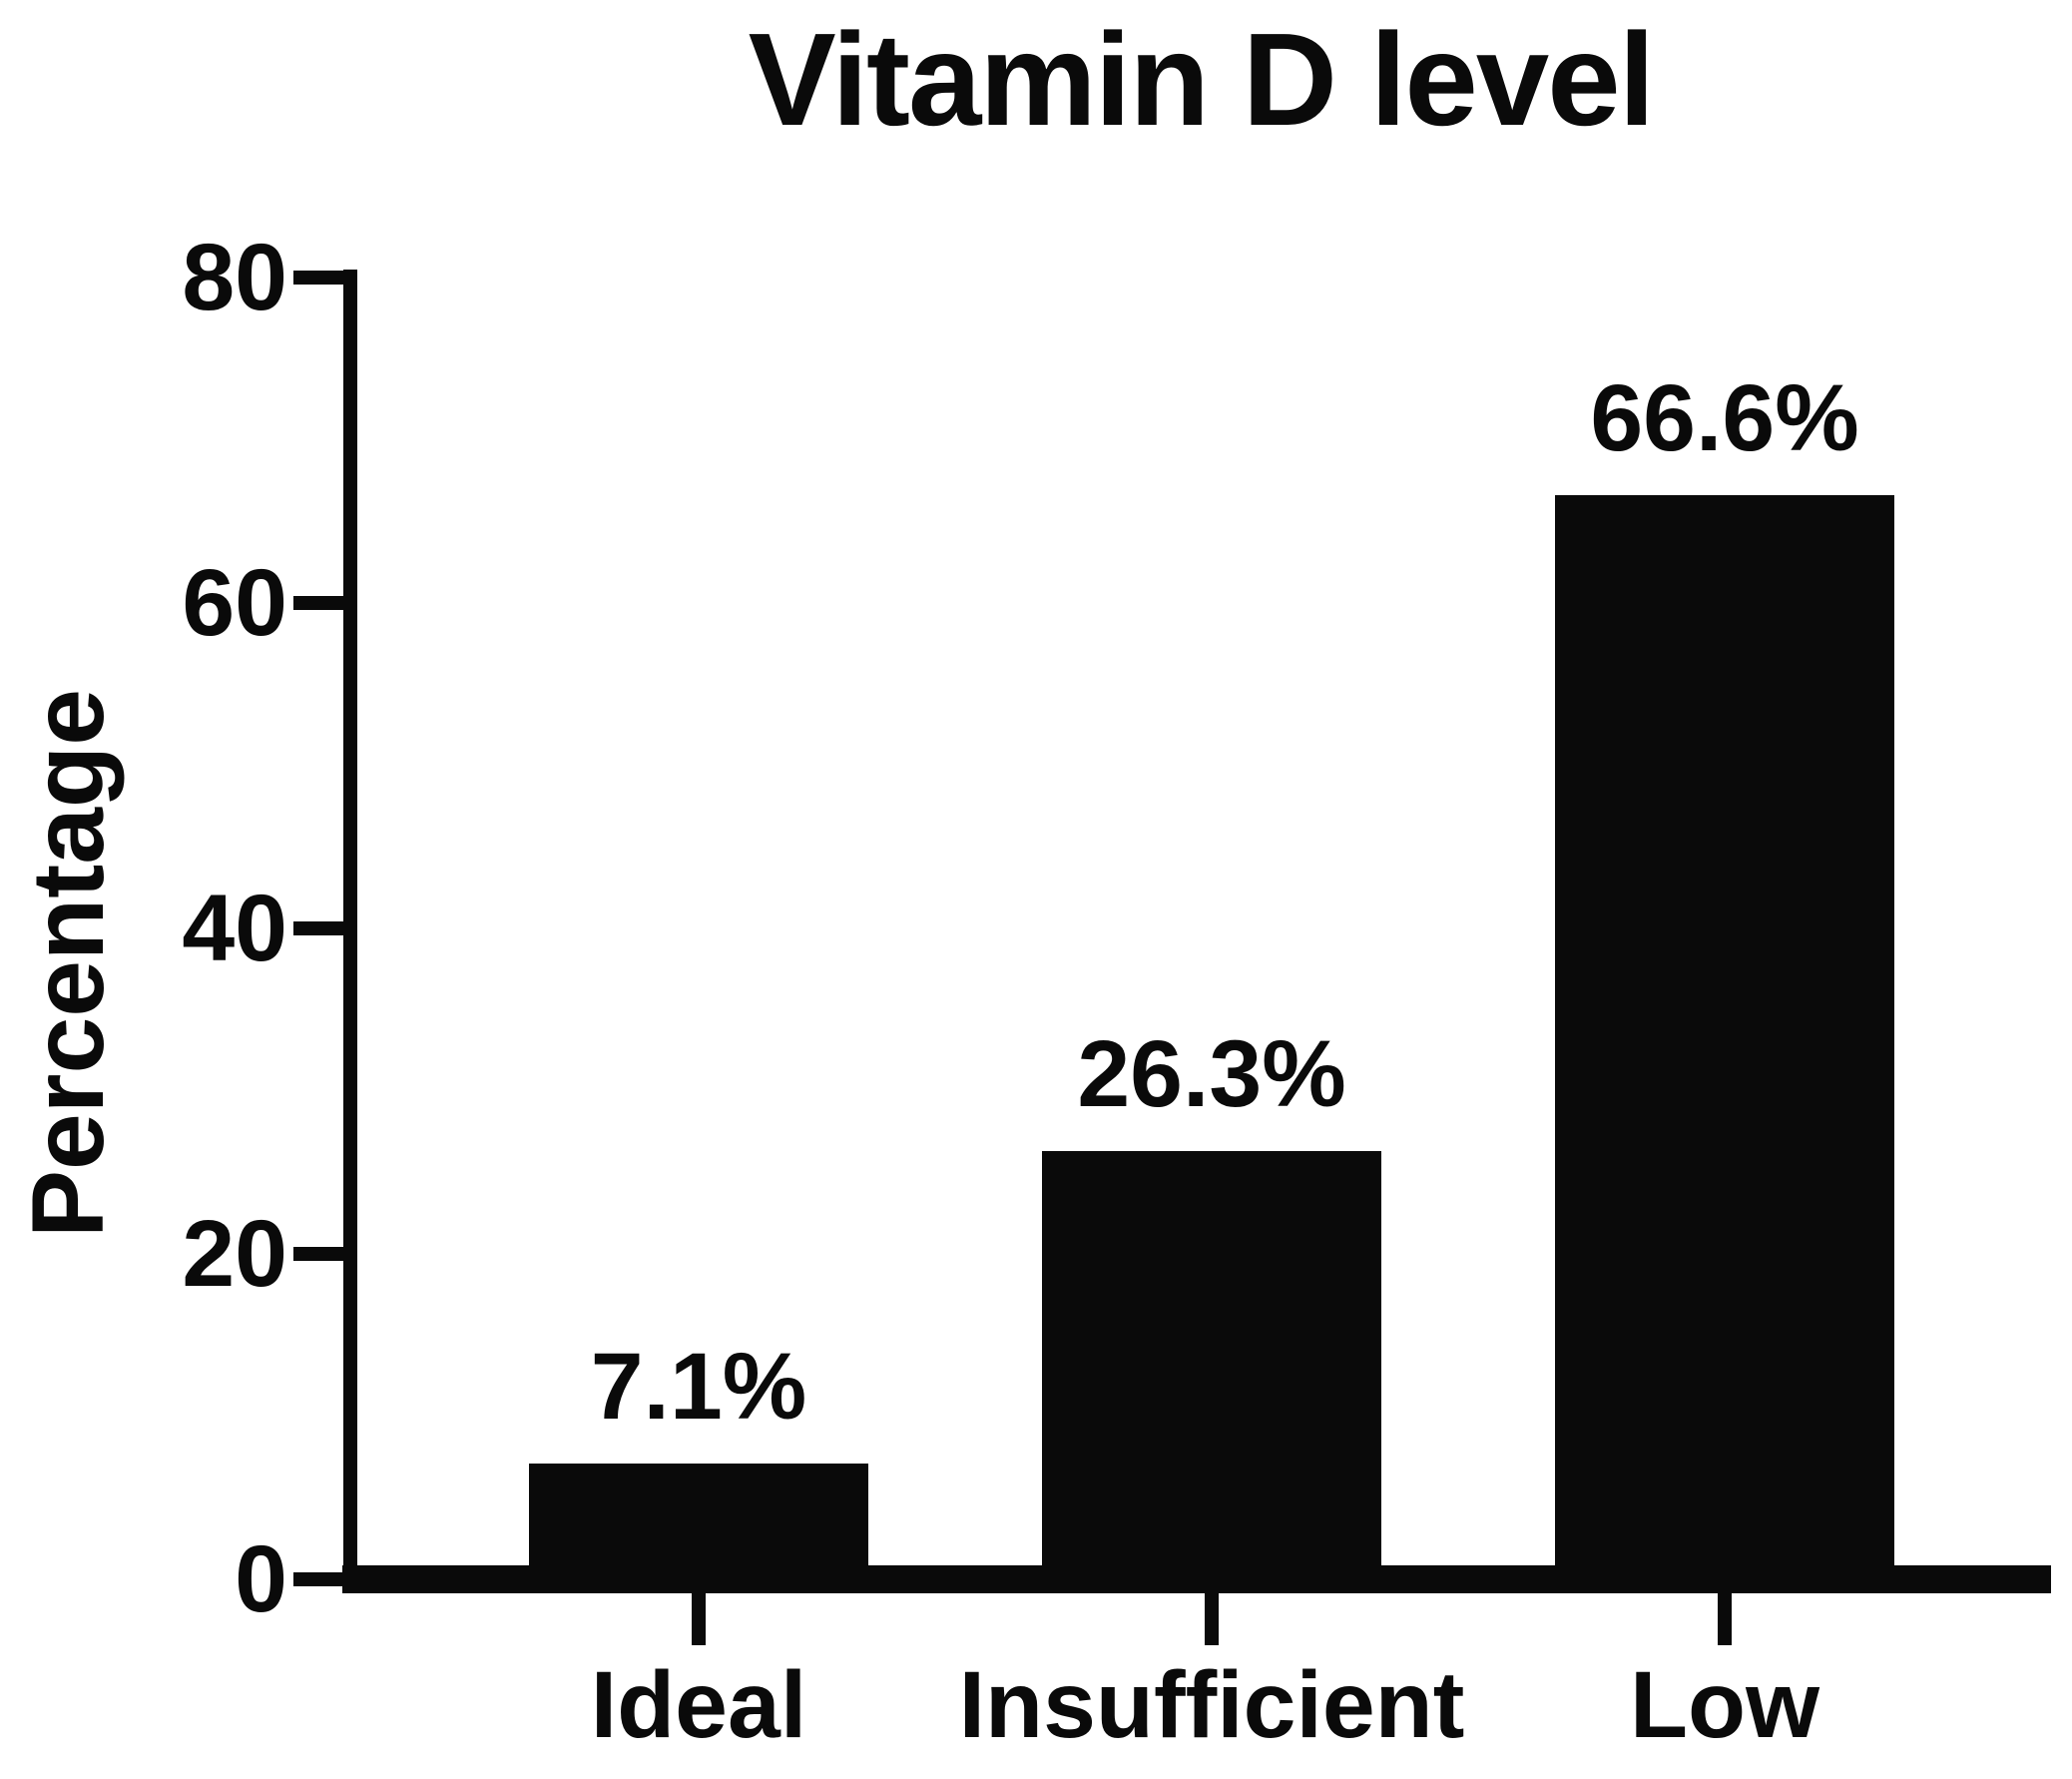 Image resolution: width=2072 pixels, height=1779 pixels. Describe the element at coordinates (261, 1579) in the screenshot. I see `y-axis-tick-label: 0` at that location.